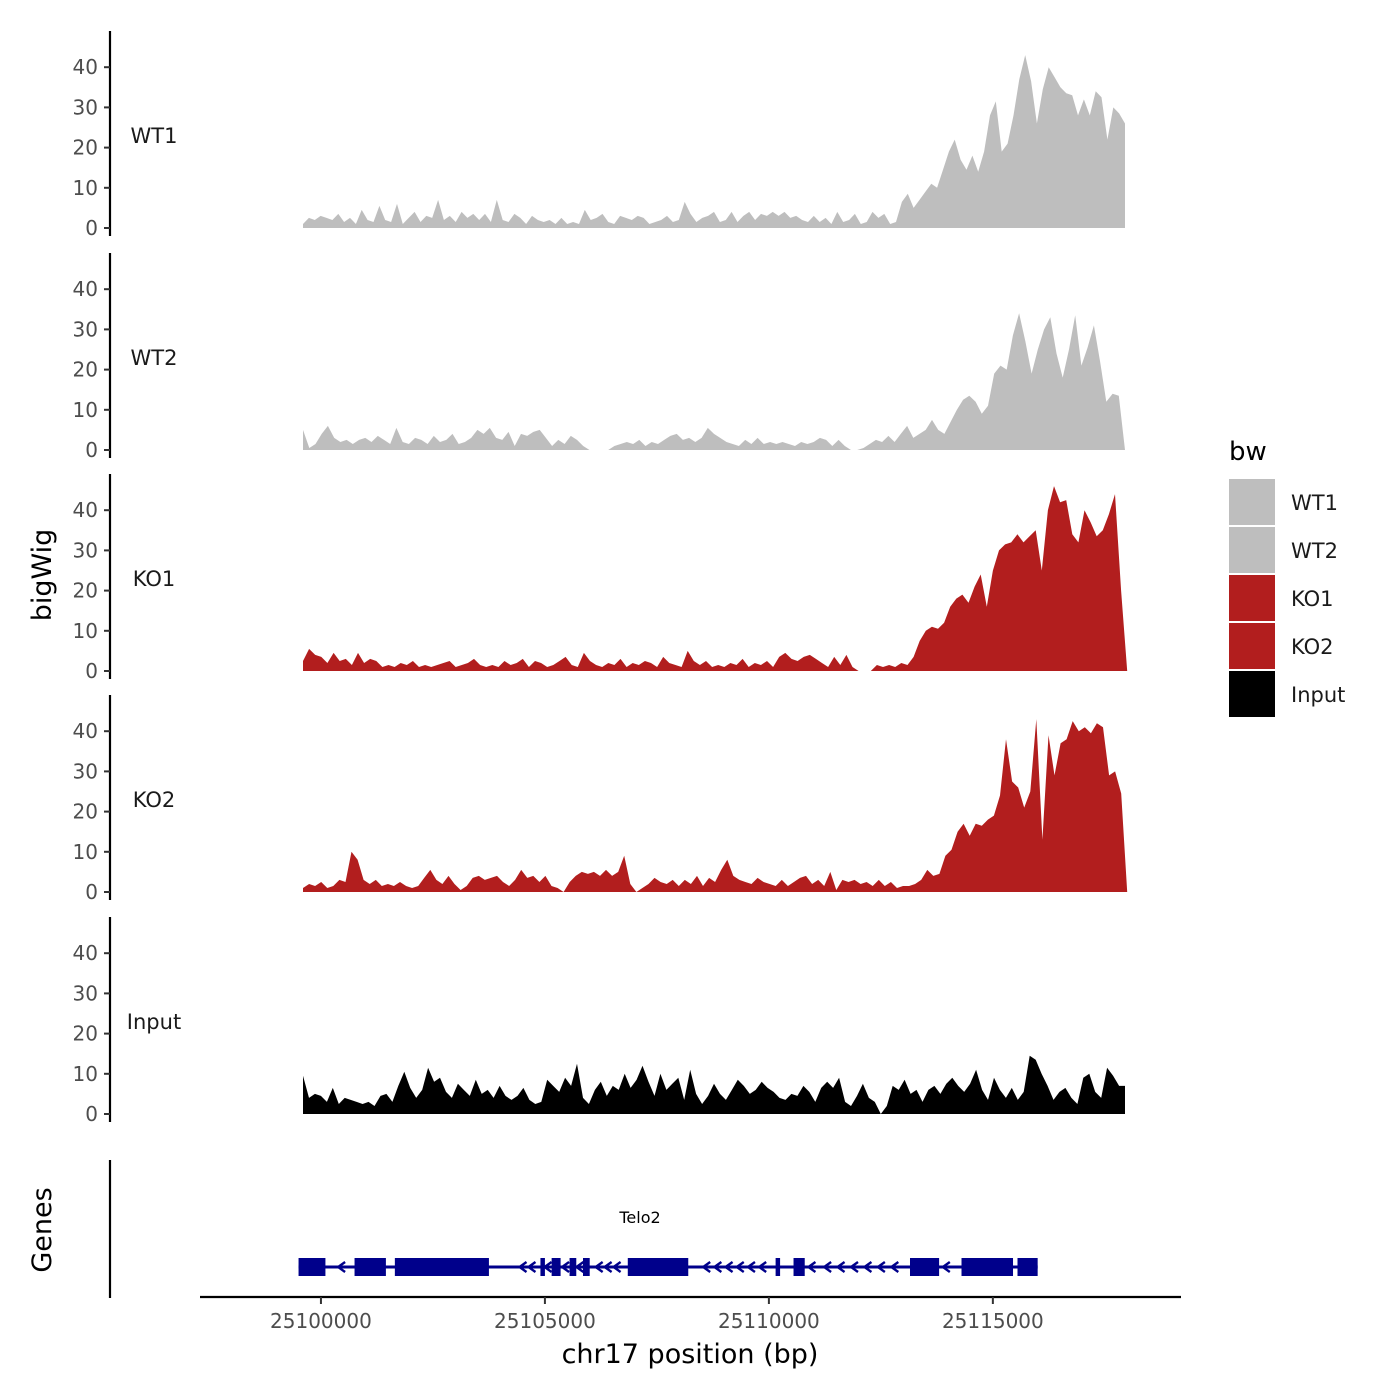 The image size is (1400, 1400). I want to click on y-tick-label-ko1-40: 40, so click(85, 510).